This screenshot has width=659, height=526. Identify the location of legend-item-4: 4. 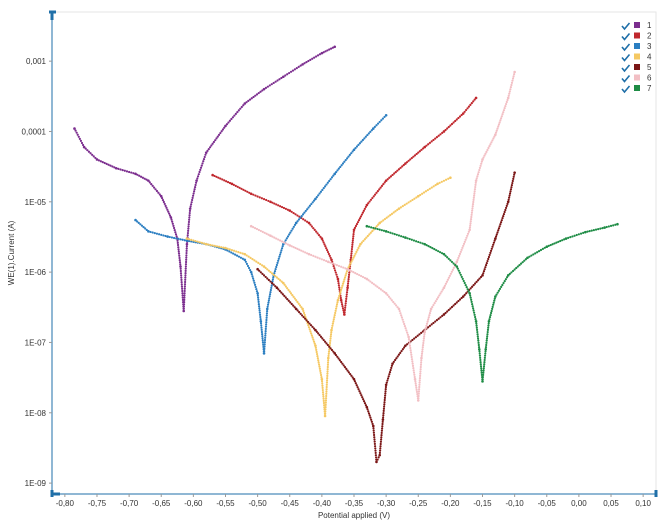
(636, 57).